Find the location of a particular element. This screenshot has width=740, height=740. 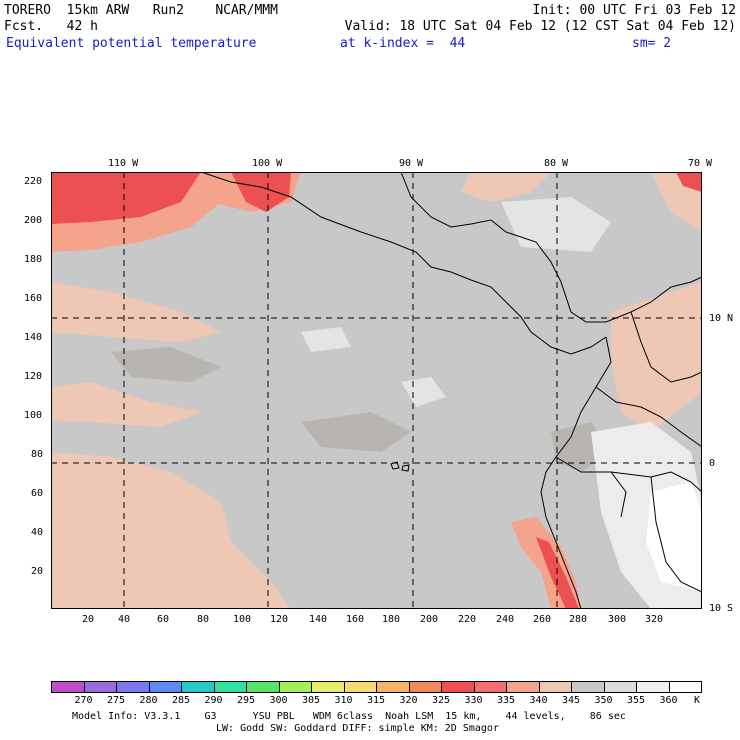

smoothing-label: sm= 2 is located at coordinates (652, 43).